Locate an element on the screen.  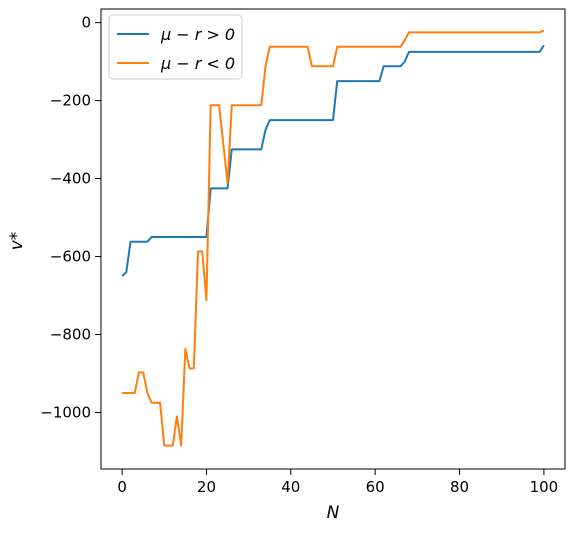
y-tick-label: −400 is located at coordinates (70, 179).